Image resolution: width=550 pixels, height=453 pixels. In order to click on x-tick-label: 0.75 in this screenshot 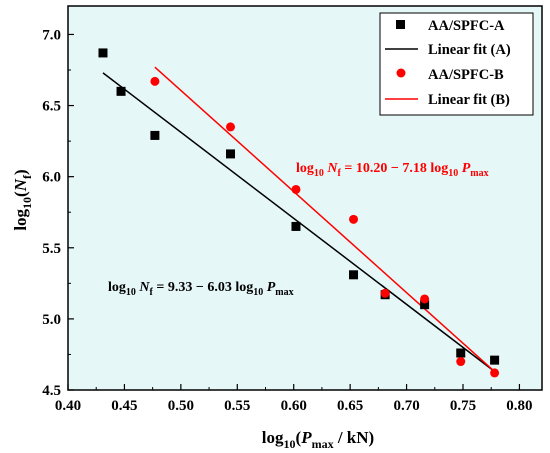, I will do `click(463, 406)`.